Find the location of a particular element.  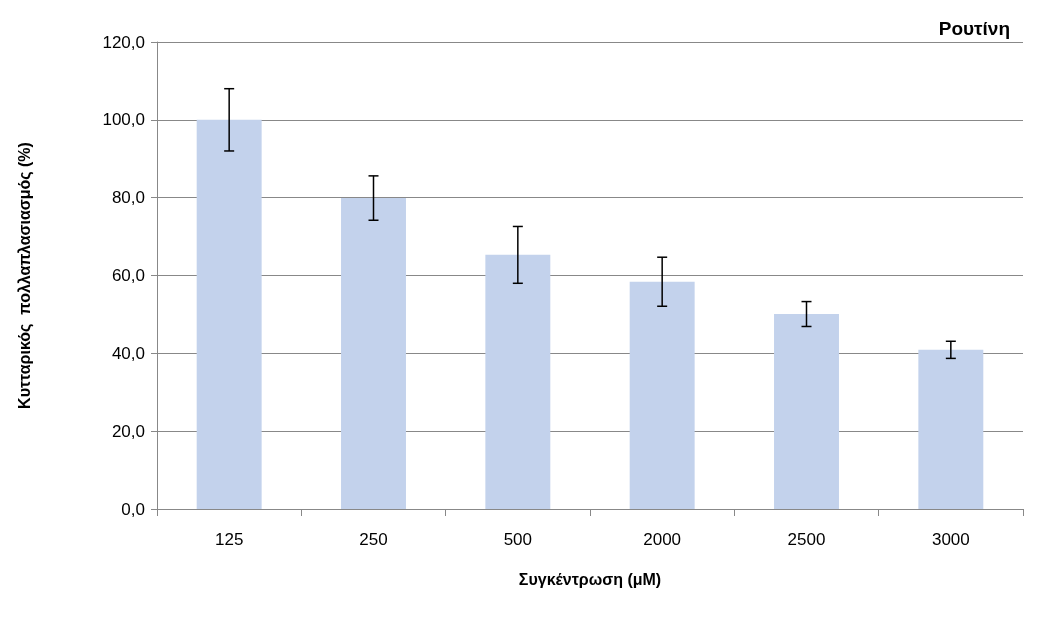

x-tick-label: 2500 is located at coordinates (806, 539).